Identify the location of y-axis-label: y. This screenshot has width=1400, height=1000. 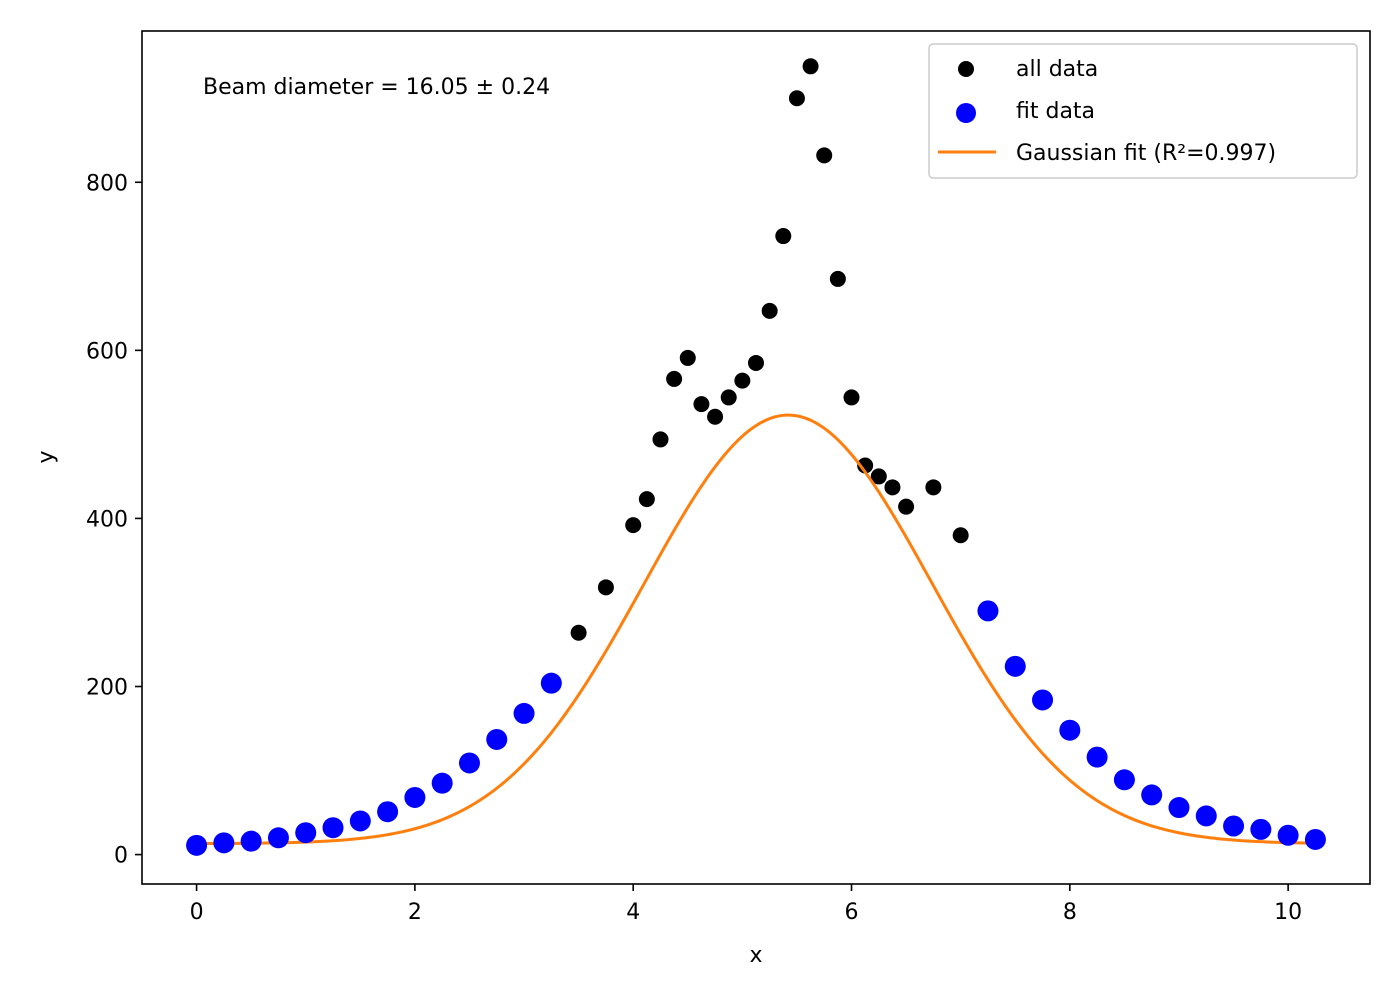
(46, 456).